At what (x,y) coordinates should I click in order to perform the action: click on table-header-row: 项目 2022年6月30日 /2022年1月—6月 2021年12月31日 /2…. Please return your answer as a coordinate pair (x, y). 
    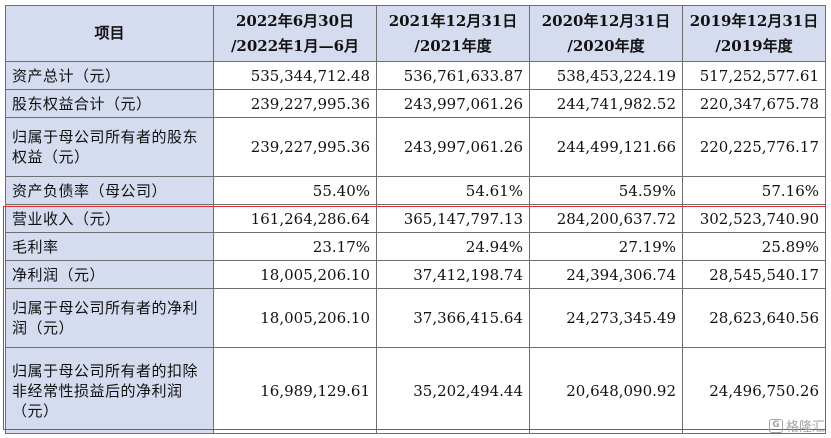
    Looking at the image, I should click on (415, 33).